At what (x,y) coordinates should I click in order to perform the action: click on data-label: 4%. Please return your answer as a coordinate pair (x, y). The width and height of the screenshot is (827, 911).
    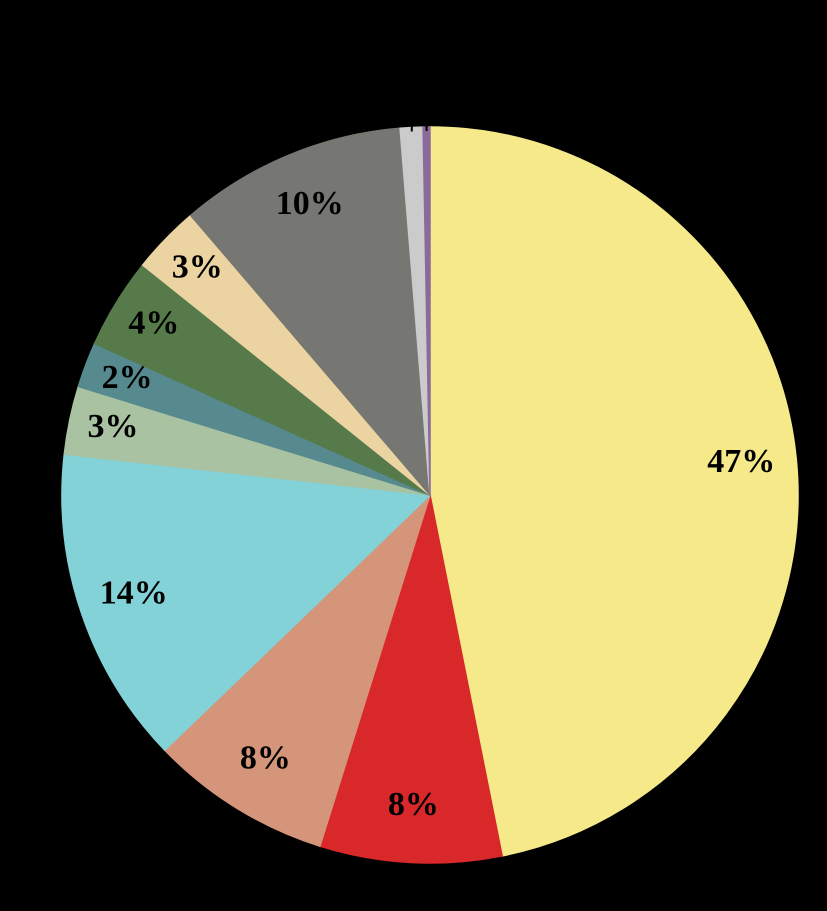
    Looking at the image, I should click on (153, 323).